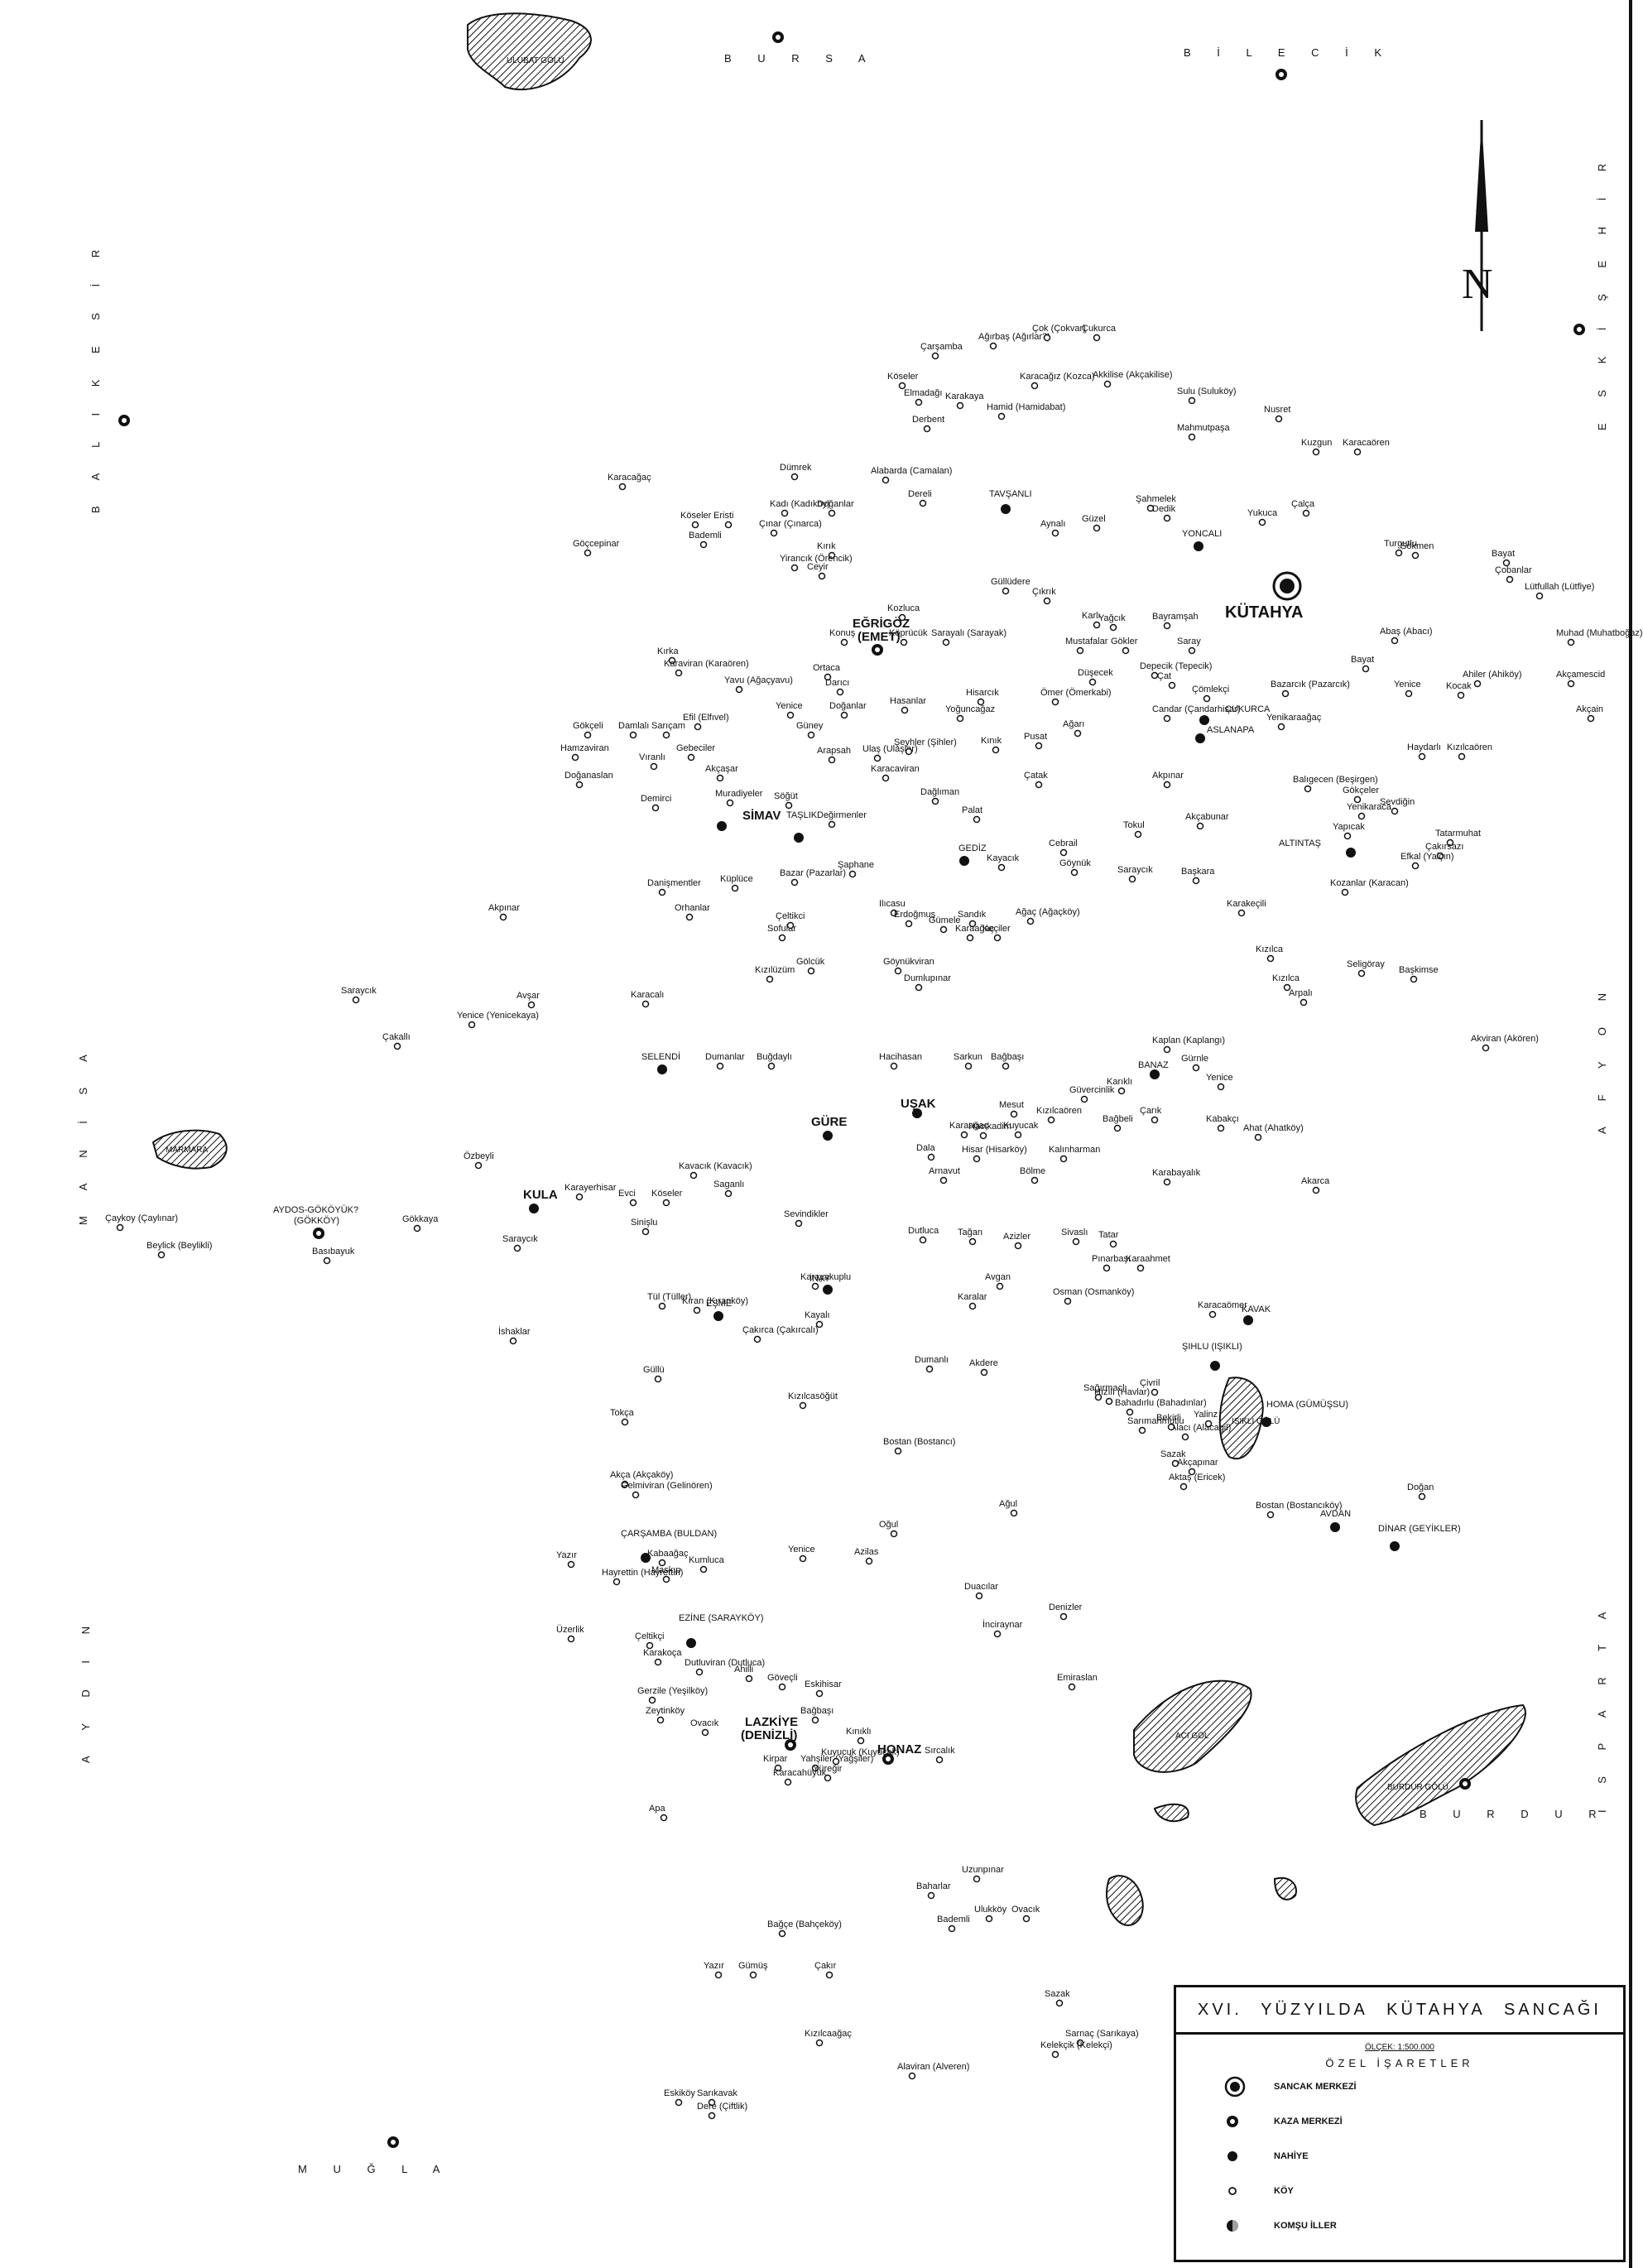 This screenshot has height=2268, width=1643. Describe the element at coordinates (1361, 790) in the screenshot. I see `village-label: Gökçeler` at that location.